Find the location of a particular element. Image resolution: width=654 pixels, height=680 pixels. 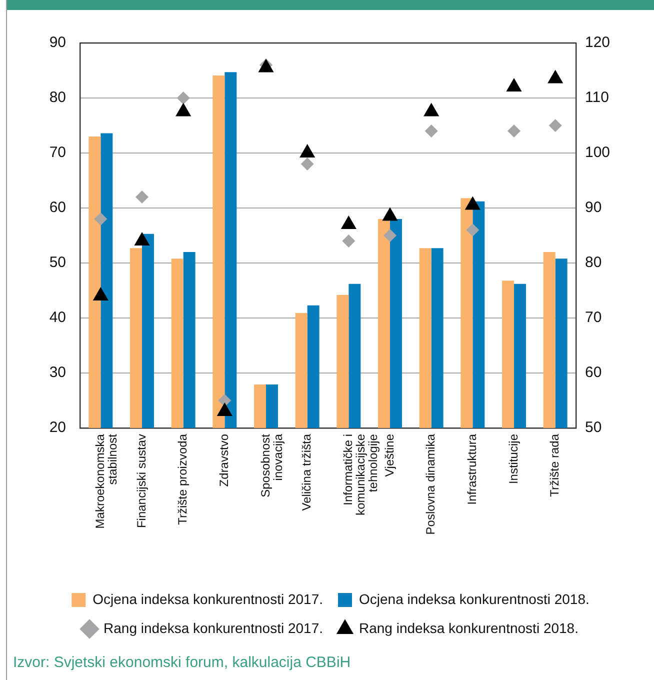

legend-label: Ocjena indeksa konkurentnosti 2017. is located at coordinates (208, 598).